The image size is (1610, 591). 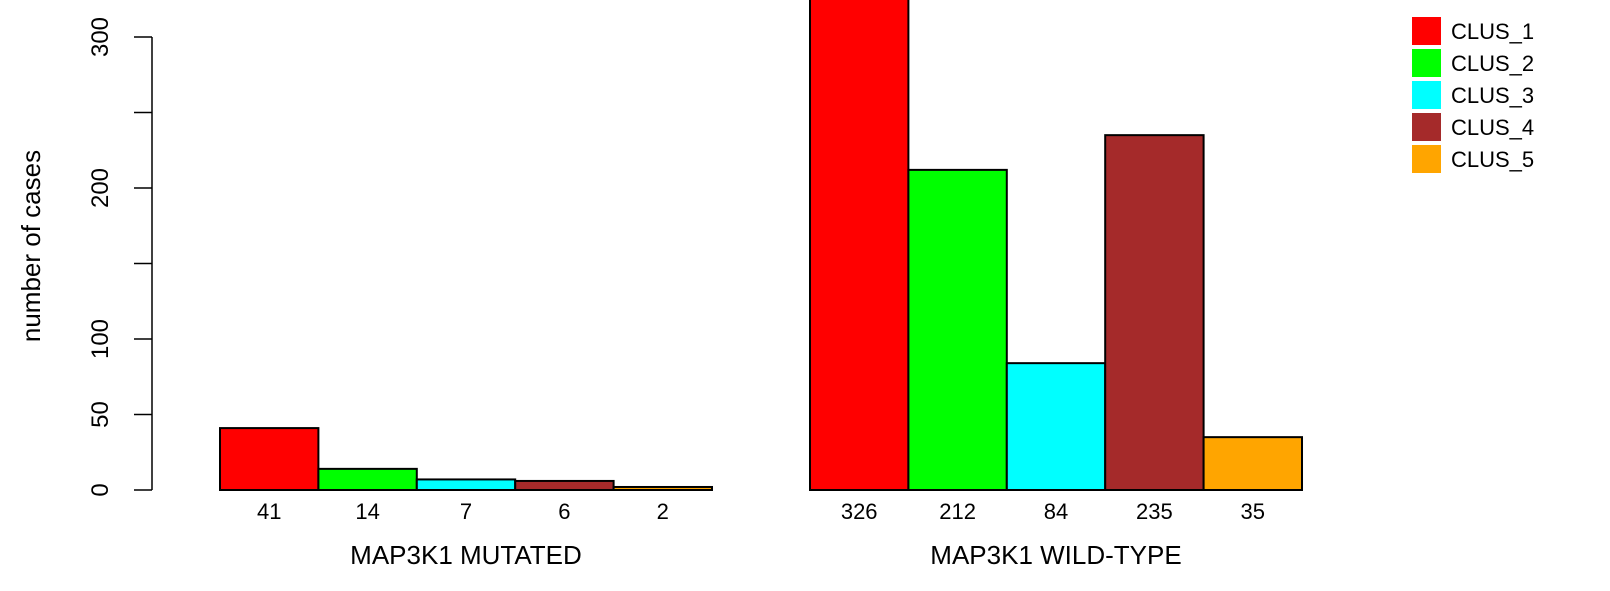 What do you see at coordinates (120, 257) in the screenshot?
I see `y-axis: 0 50 100 200 300` at bounding box center [120, 257].